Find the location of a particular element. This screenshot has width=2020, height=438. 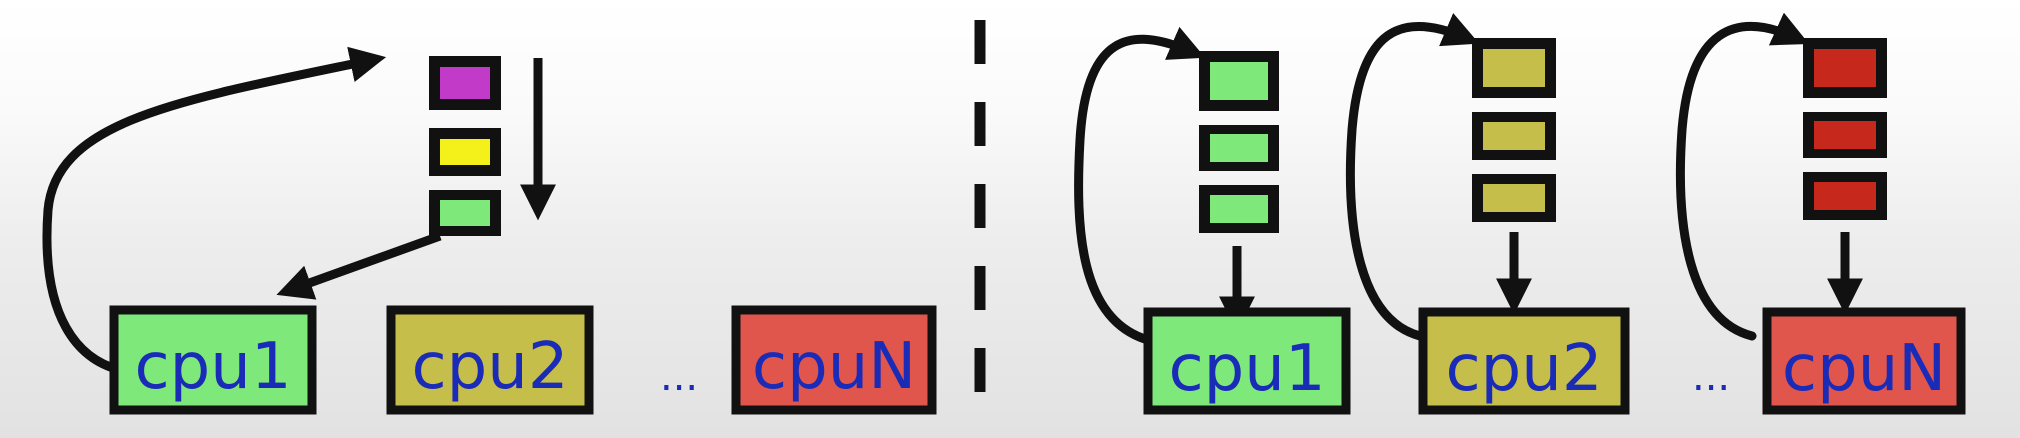

left-cpu2-label: cpu2 is located at coordinates (489, 367).